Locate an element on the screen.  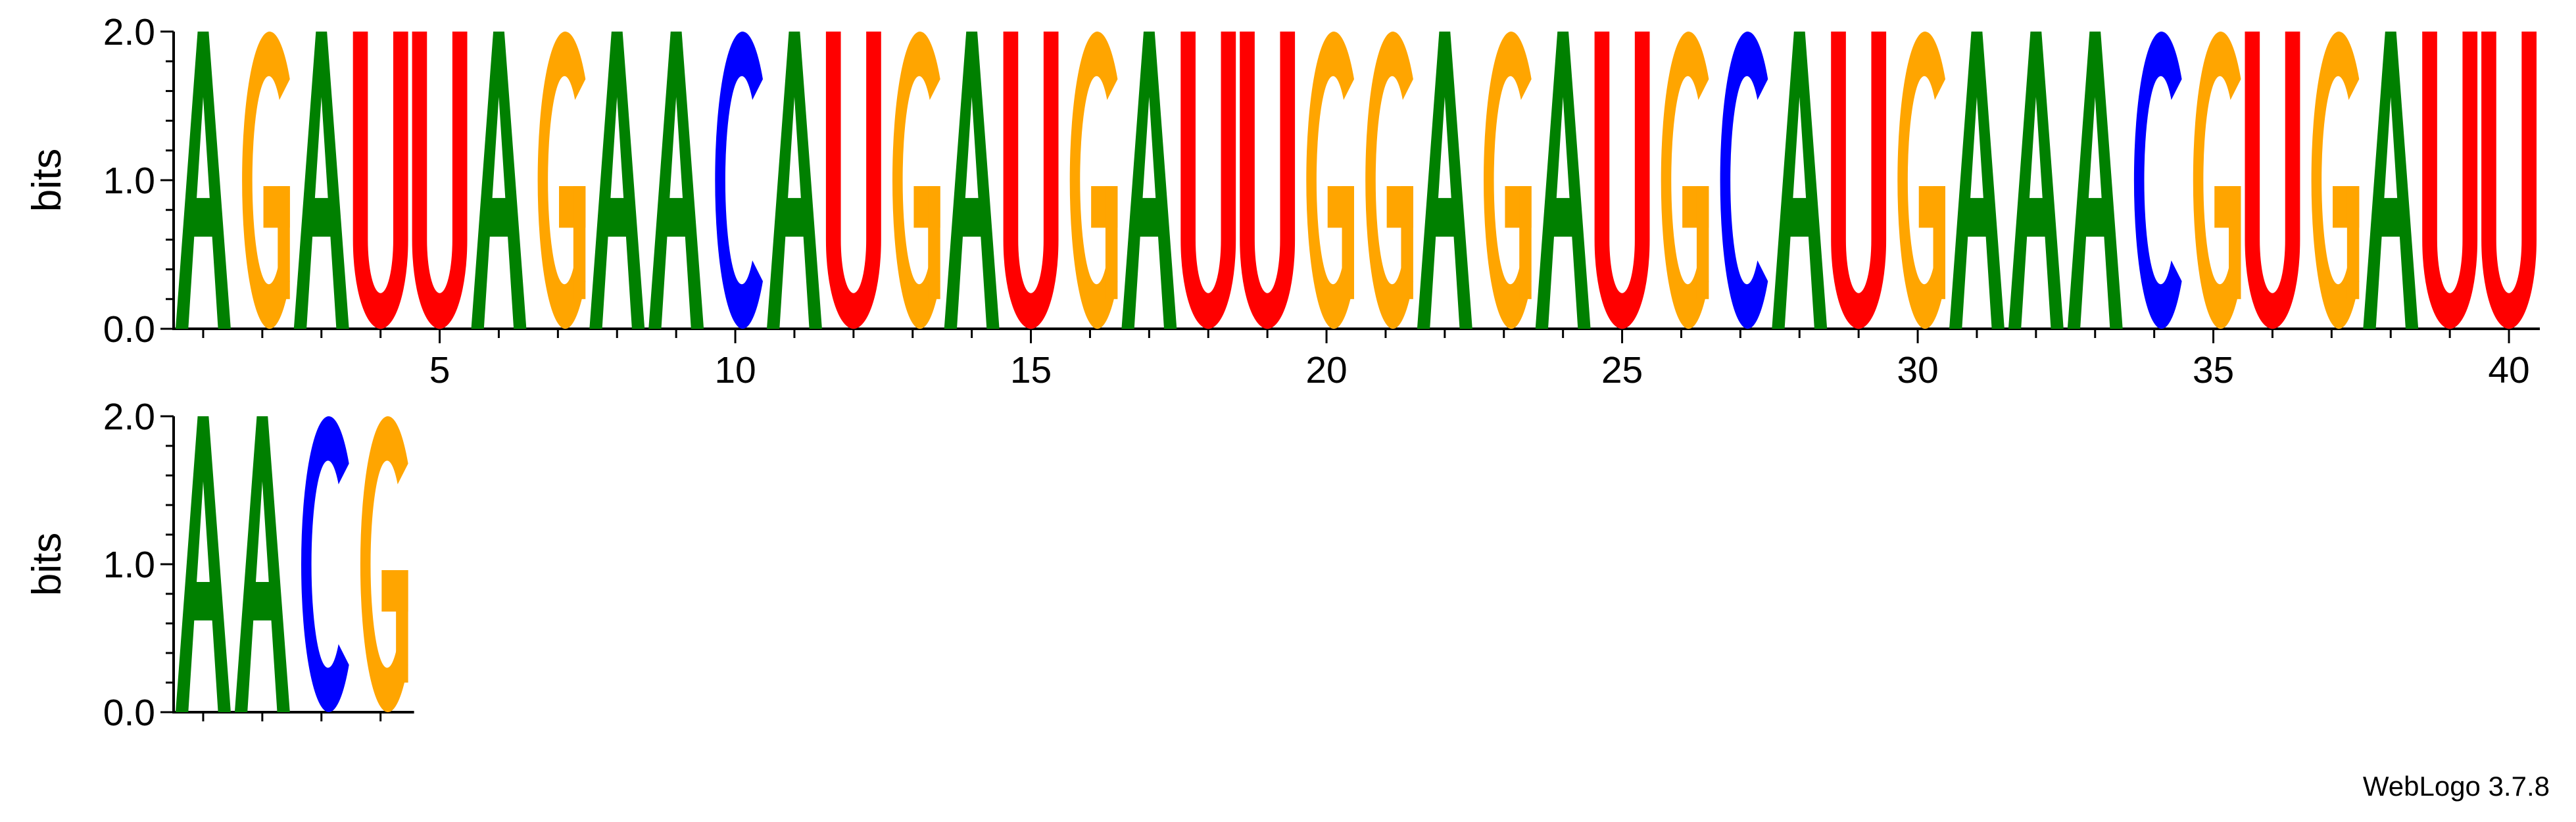
weblogo-credit: WebLogo 3.7.8 is located at coordinates (2456, 786).